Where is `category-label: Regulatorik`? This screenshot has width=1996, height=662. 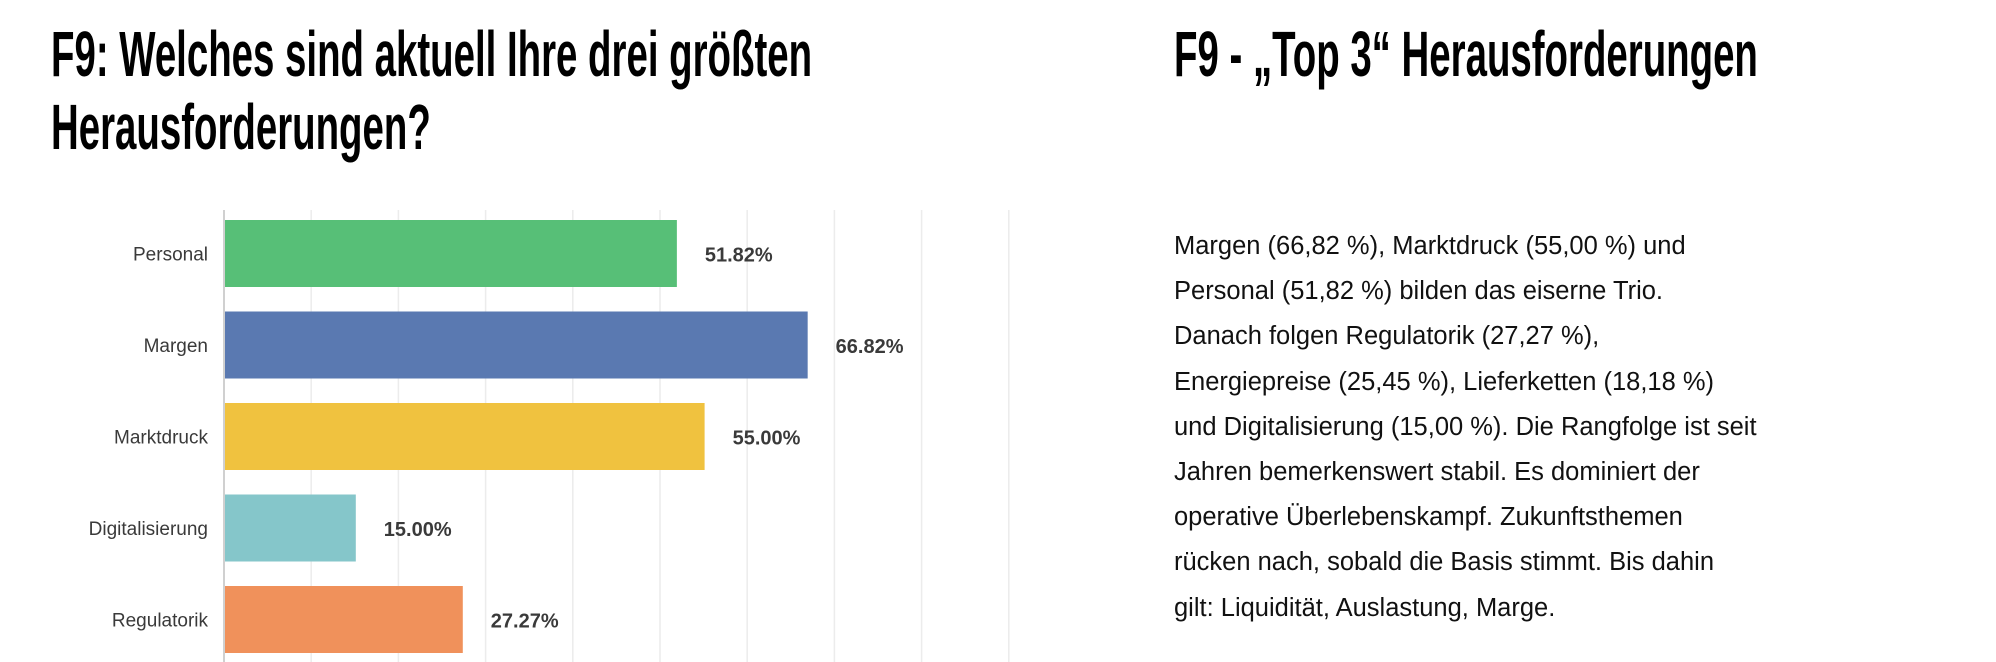 category-label: Regulatorik is located at coordinates (160, 621).